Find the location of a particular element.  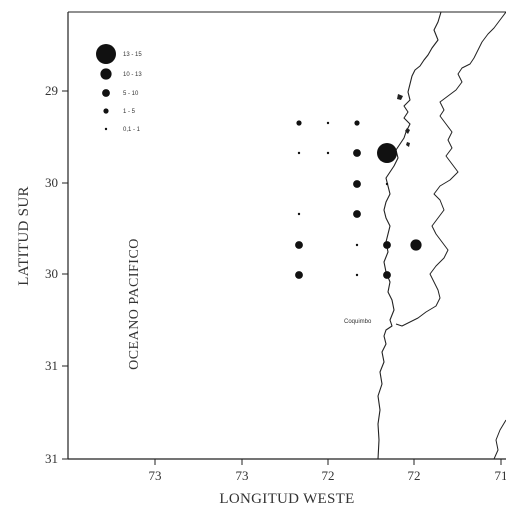

coastline is located at coordinates (409, 235).